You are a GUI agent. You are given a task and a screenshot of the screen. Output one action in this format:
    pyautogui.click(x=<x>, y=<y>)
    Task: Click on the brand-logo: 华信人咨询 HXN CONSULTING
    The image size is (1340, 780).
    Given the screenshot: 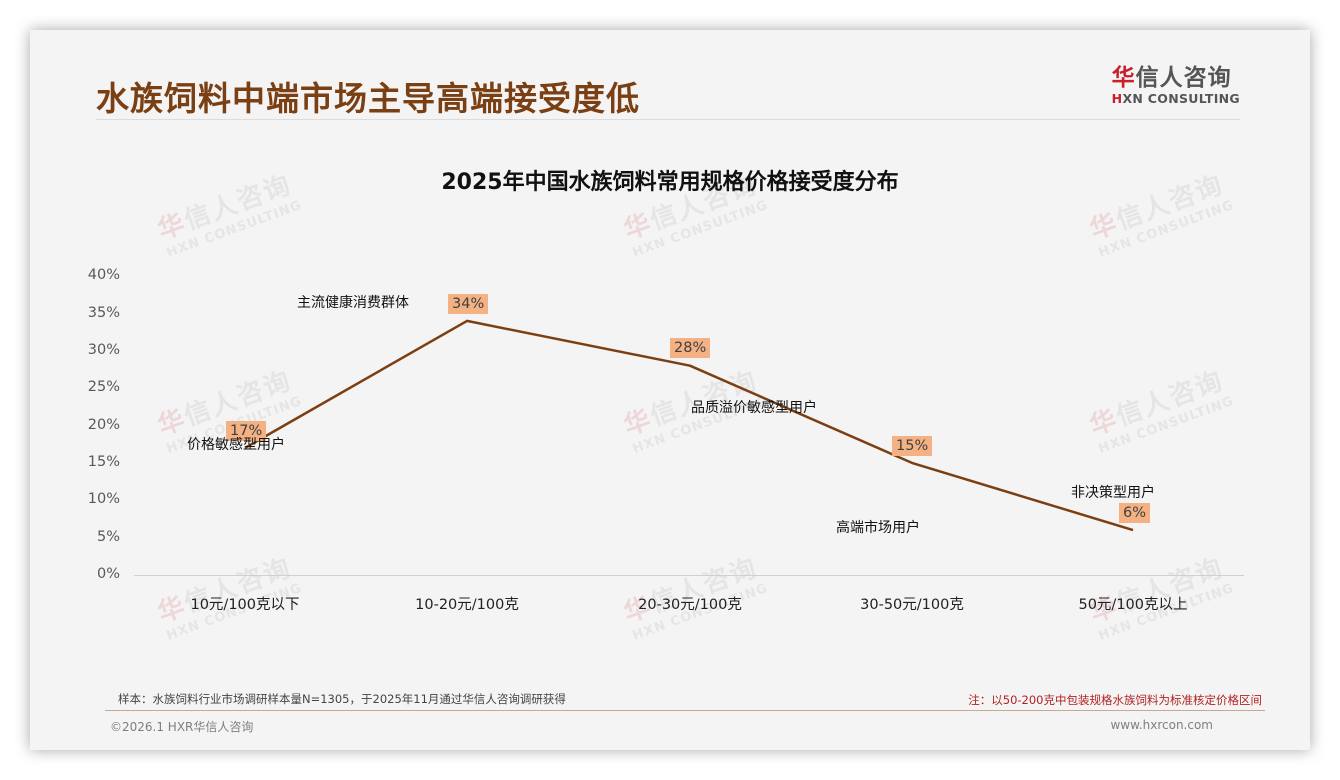 What is the action you would take?
    pyautogui.click(x=1176, y=85)
    